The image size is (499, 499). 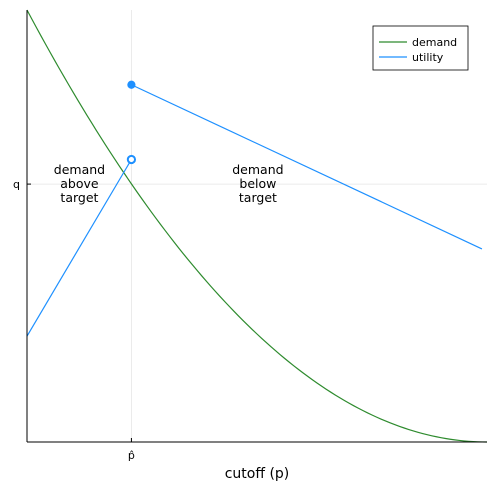 What do you see at coordinates (79, 183) in the screenshot?
I see `annotation-text: above` at bounding box center [79, 183].